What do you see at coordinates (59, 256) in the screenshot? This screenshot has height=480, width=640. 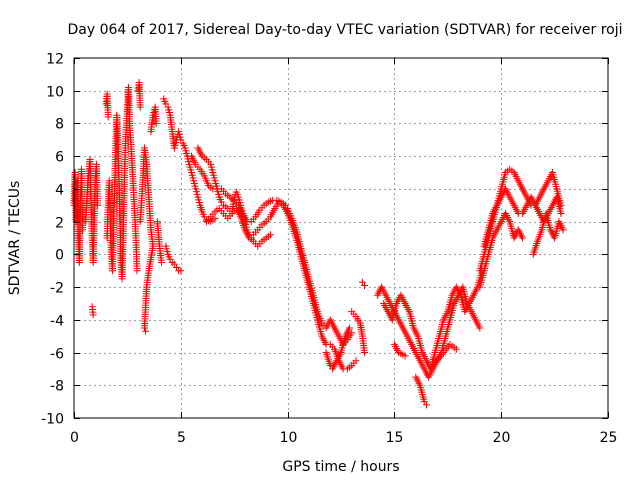 I see `y-tick-label: 0` at bounding box center [59, 256].